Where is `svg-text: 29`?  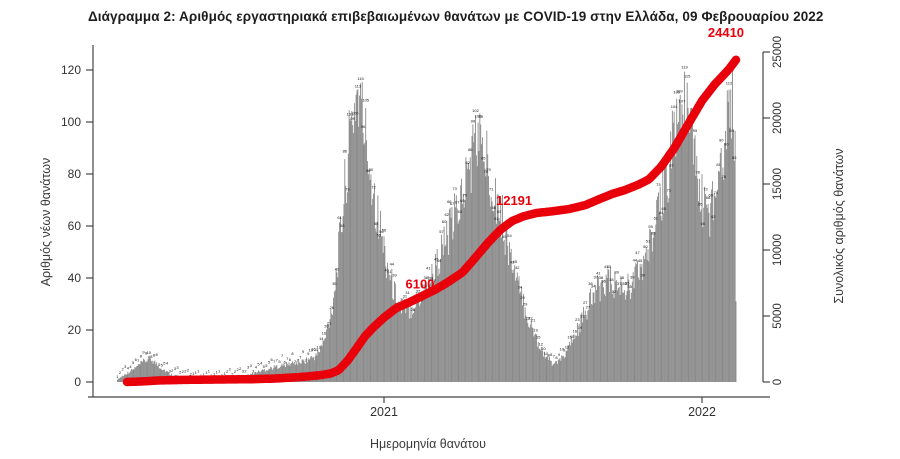 svg-text: 29 is located at coordinates (525, 303).